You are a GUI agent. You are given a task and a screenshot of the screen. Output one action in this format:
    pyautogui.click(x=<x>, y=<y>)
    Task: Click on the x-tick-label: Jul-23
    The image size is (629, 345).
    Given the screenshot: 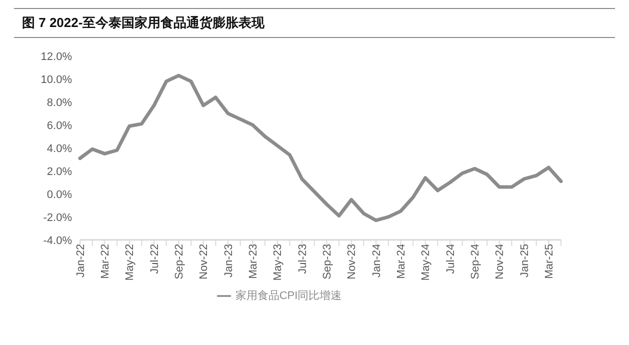 What is the action you would take?
    pyautogui.click(x=302, y=259)
    